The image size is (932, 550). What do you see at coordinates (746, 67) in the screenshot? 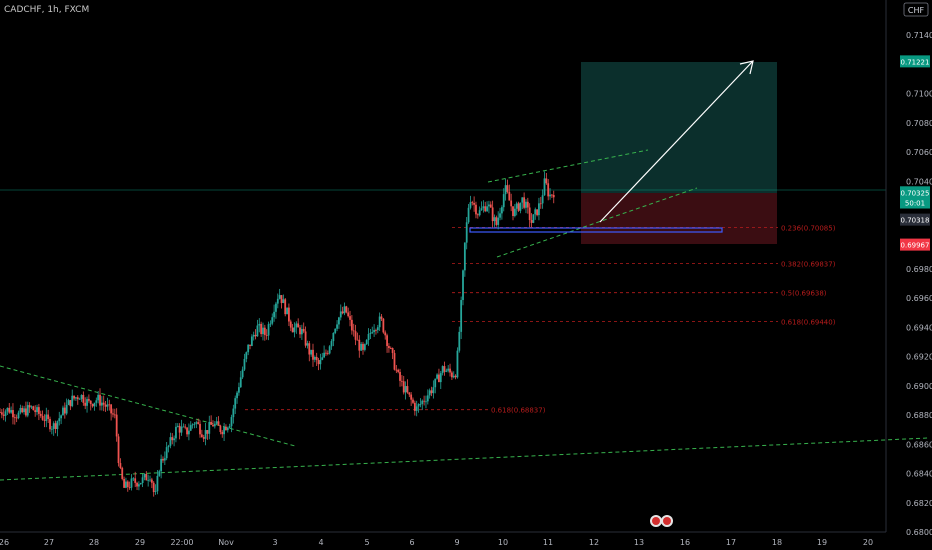
I see `arrow-head-icon` at bounding box center [746, 67].